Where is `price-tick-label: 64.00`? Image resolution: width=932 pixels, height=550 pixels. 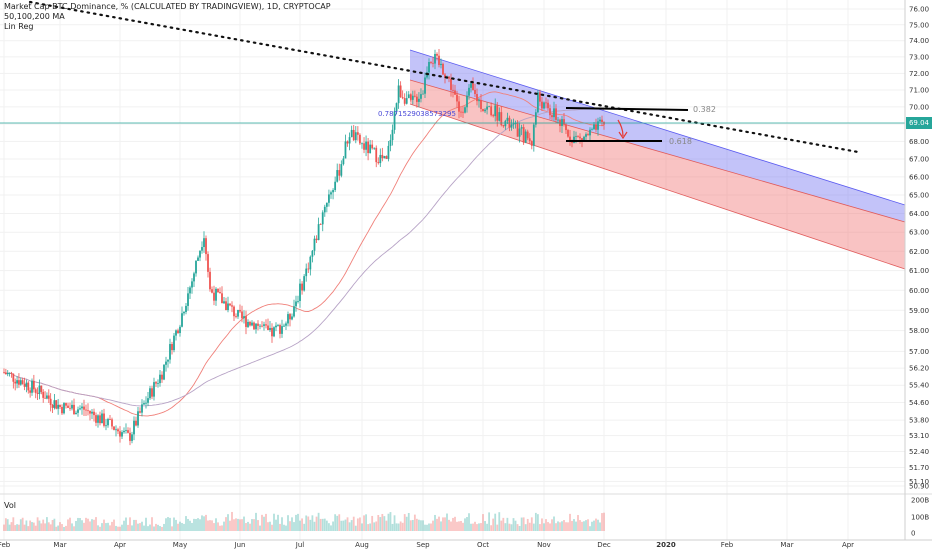 price-tick-label: 64.00 is located at coordinates (919, 214).